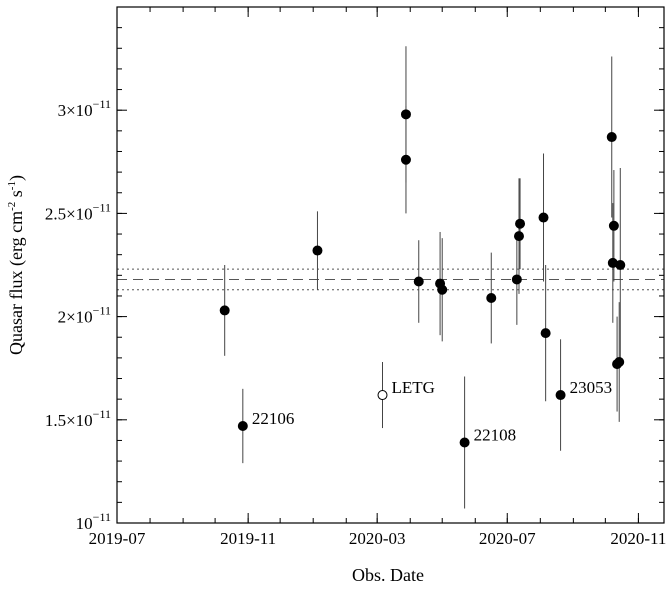  Describe the element at coordinates (638, 538) in the screenshot. I see `x-tick-label: 2020-11` at that location.